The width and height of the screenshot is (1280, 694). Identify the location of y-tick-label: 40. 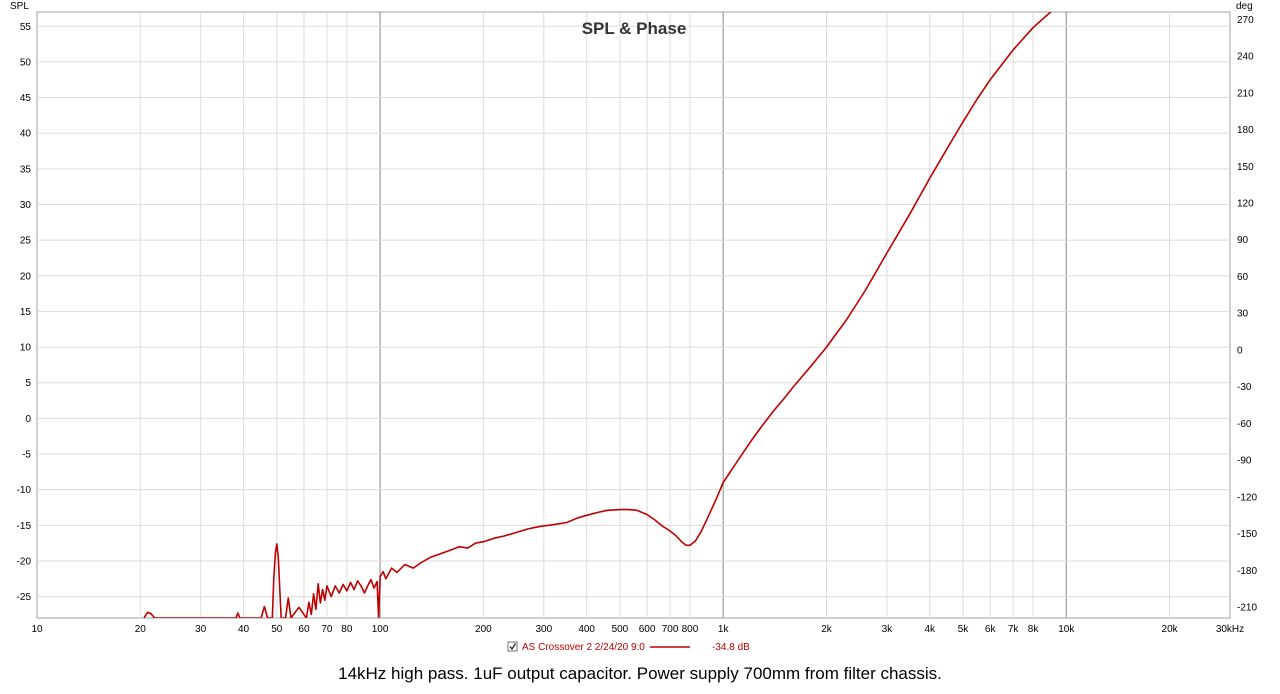
(26, 134).